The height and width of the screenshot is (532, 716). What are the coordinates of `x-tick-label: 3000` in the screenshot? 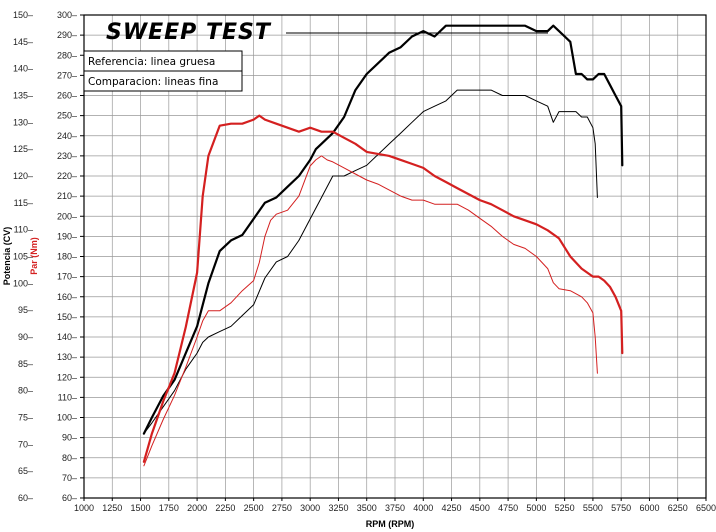 It's located at (310, 508).